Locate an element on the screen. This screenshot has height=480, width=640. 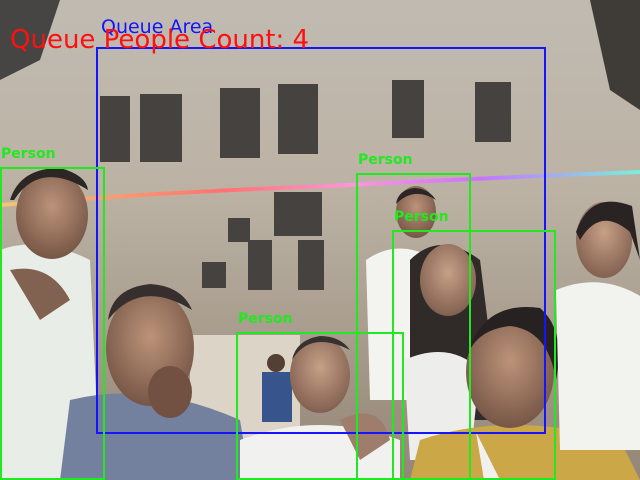
ceiling-corner-right is located at coordinates (615, 55).